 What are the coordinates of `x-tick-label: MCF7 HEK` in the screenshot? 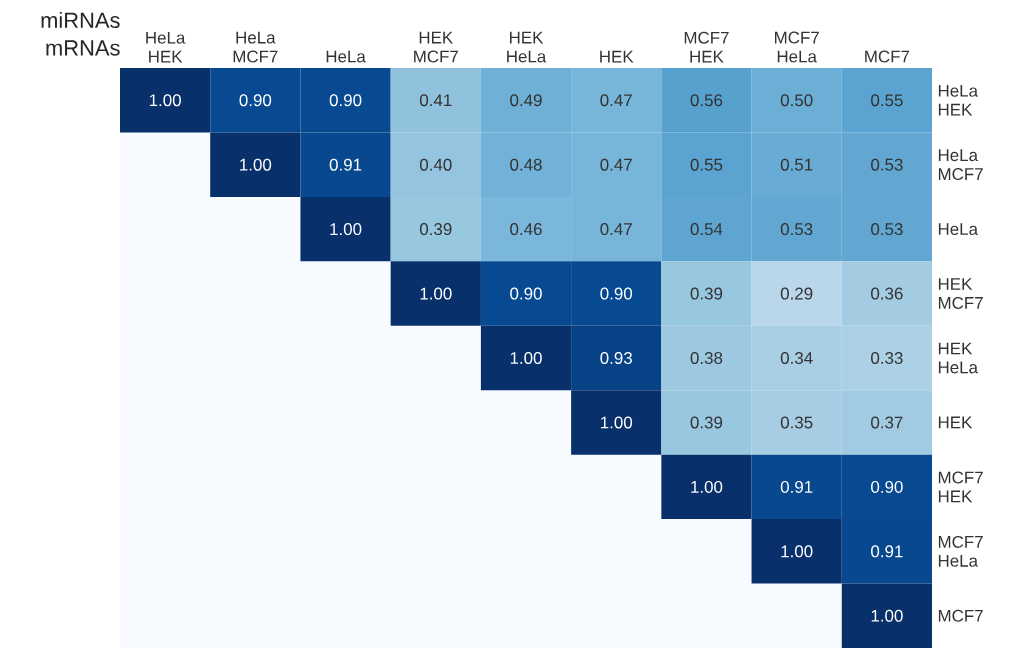 It's located at (706, 47).